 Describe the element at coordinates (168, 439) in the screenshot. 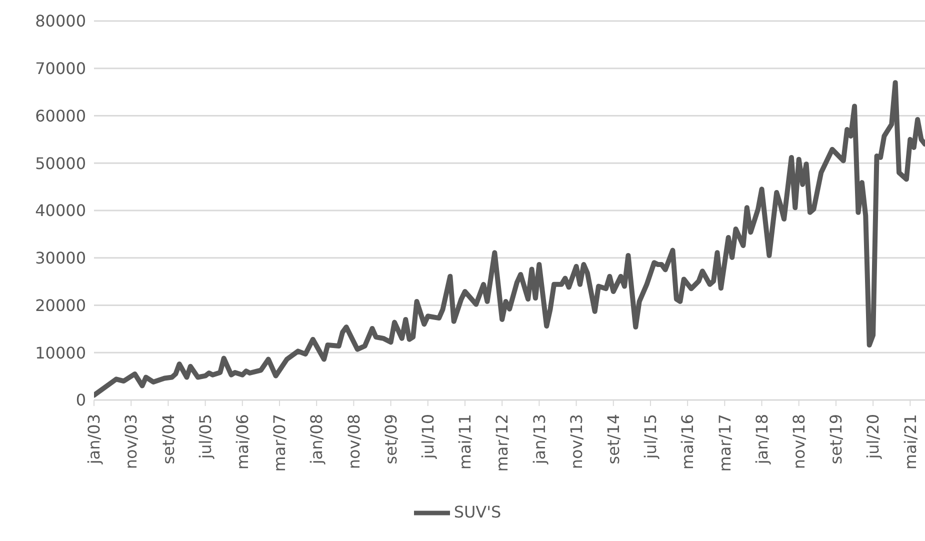

I see `x-tick-label: set/04` at that location.